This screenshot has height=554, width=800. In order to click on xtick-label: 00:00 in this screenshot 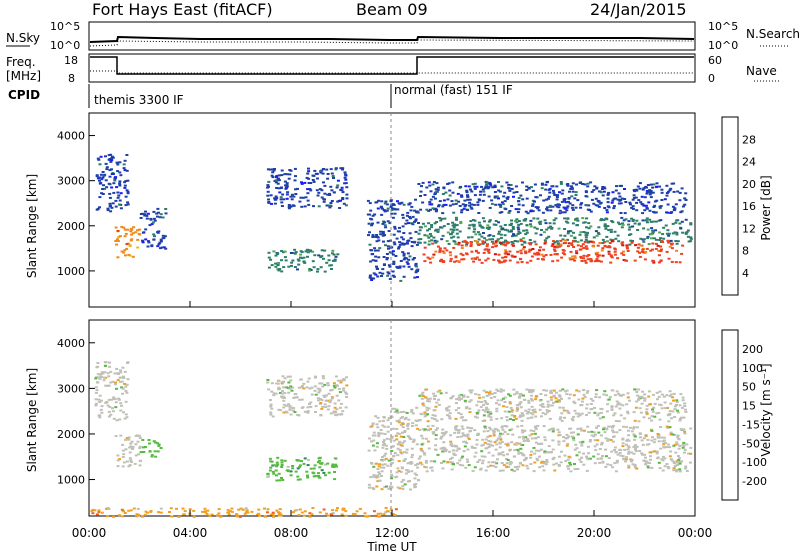, I will do `click(695, 533)`.